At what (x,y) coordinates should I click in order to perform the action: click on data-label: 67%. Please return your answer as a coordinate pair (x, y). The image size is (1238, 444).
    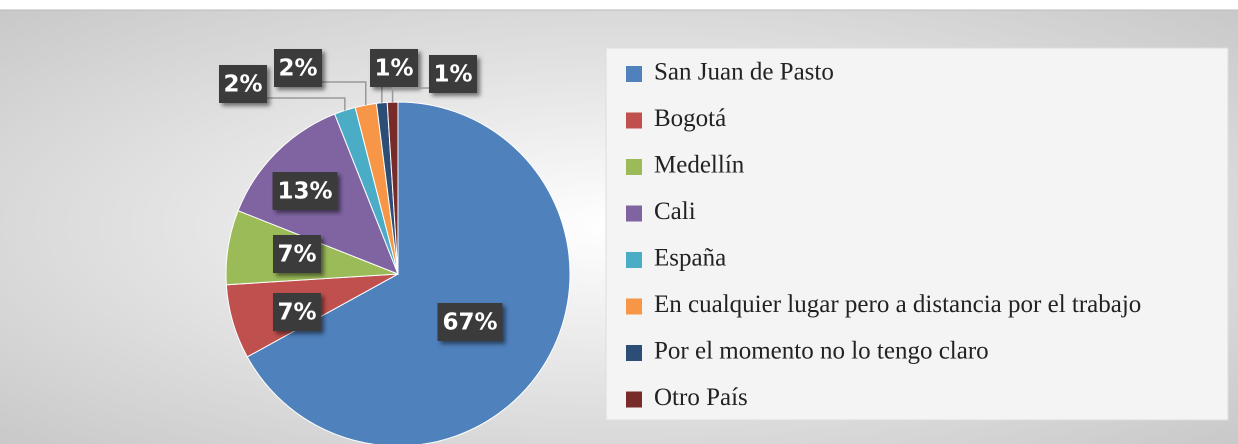
    Looking at the image, I should click on (469, 323).